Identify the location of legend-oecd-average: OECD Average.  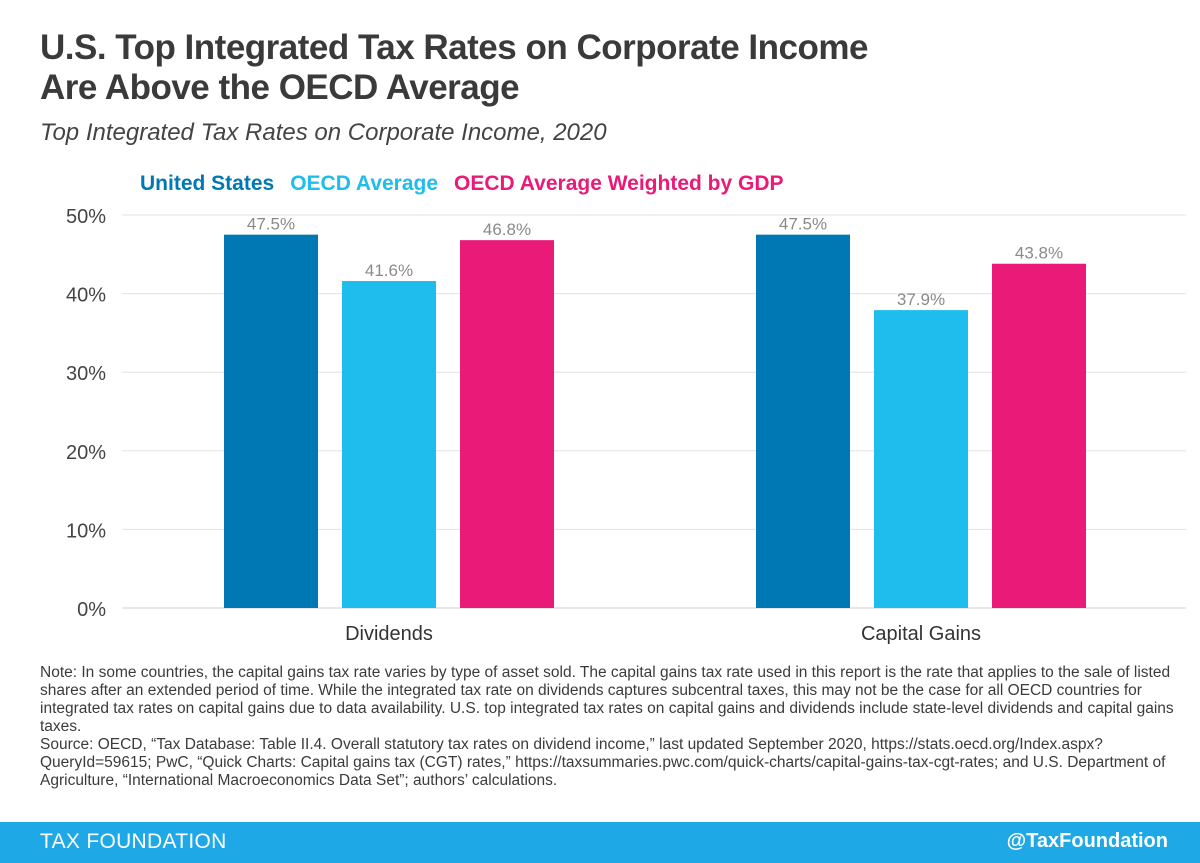
(364, 183).